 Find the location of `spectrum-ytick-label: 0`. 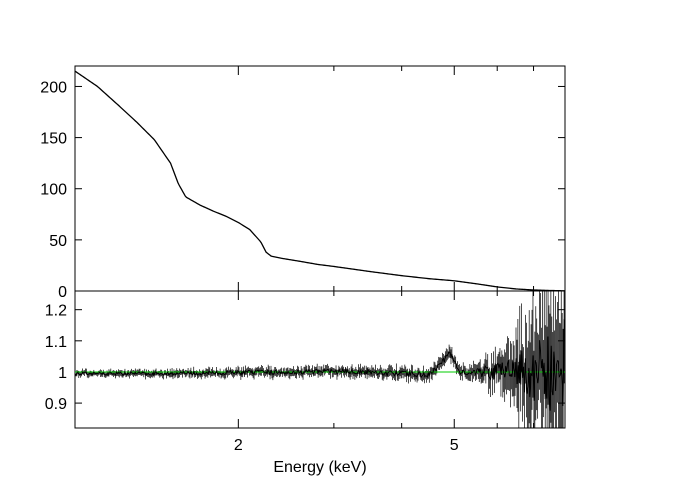

spectrum-ytick-label: 0 is located at coordinates (62, 292).